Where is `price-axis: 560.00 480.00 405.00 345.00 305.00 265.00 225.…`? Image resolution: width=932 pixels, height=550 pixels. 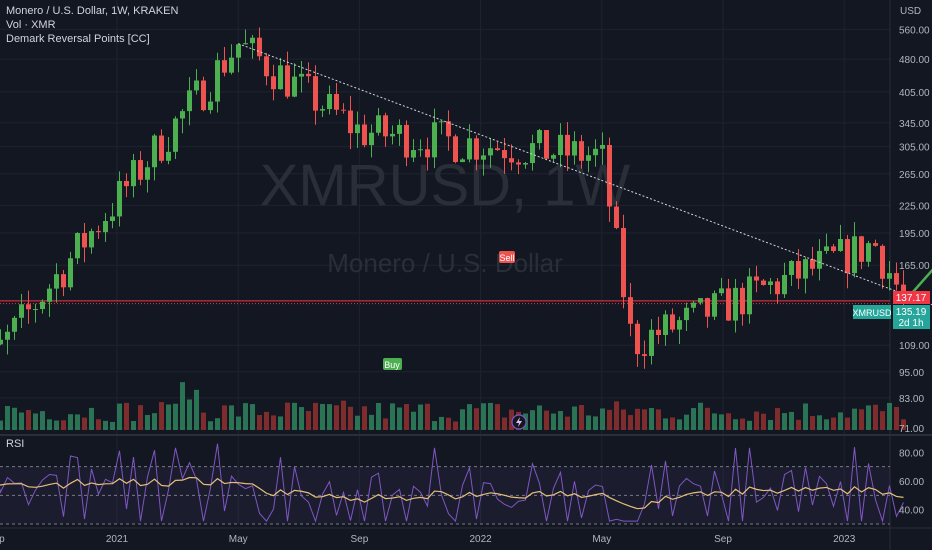
price-axis: 560.00 480.00 405.00 345.00 305.00 265.00 225.… is located at coordinates (914, 230).